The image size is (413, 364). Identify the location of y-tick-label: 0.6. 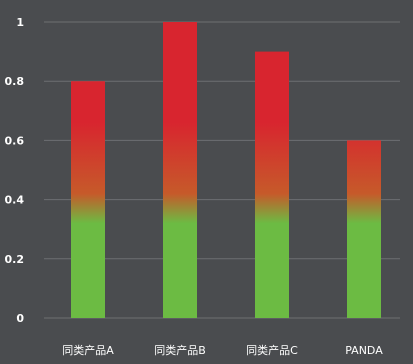
(15, 140).